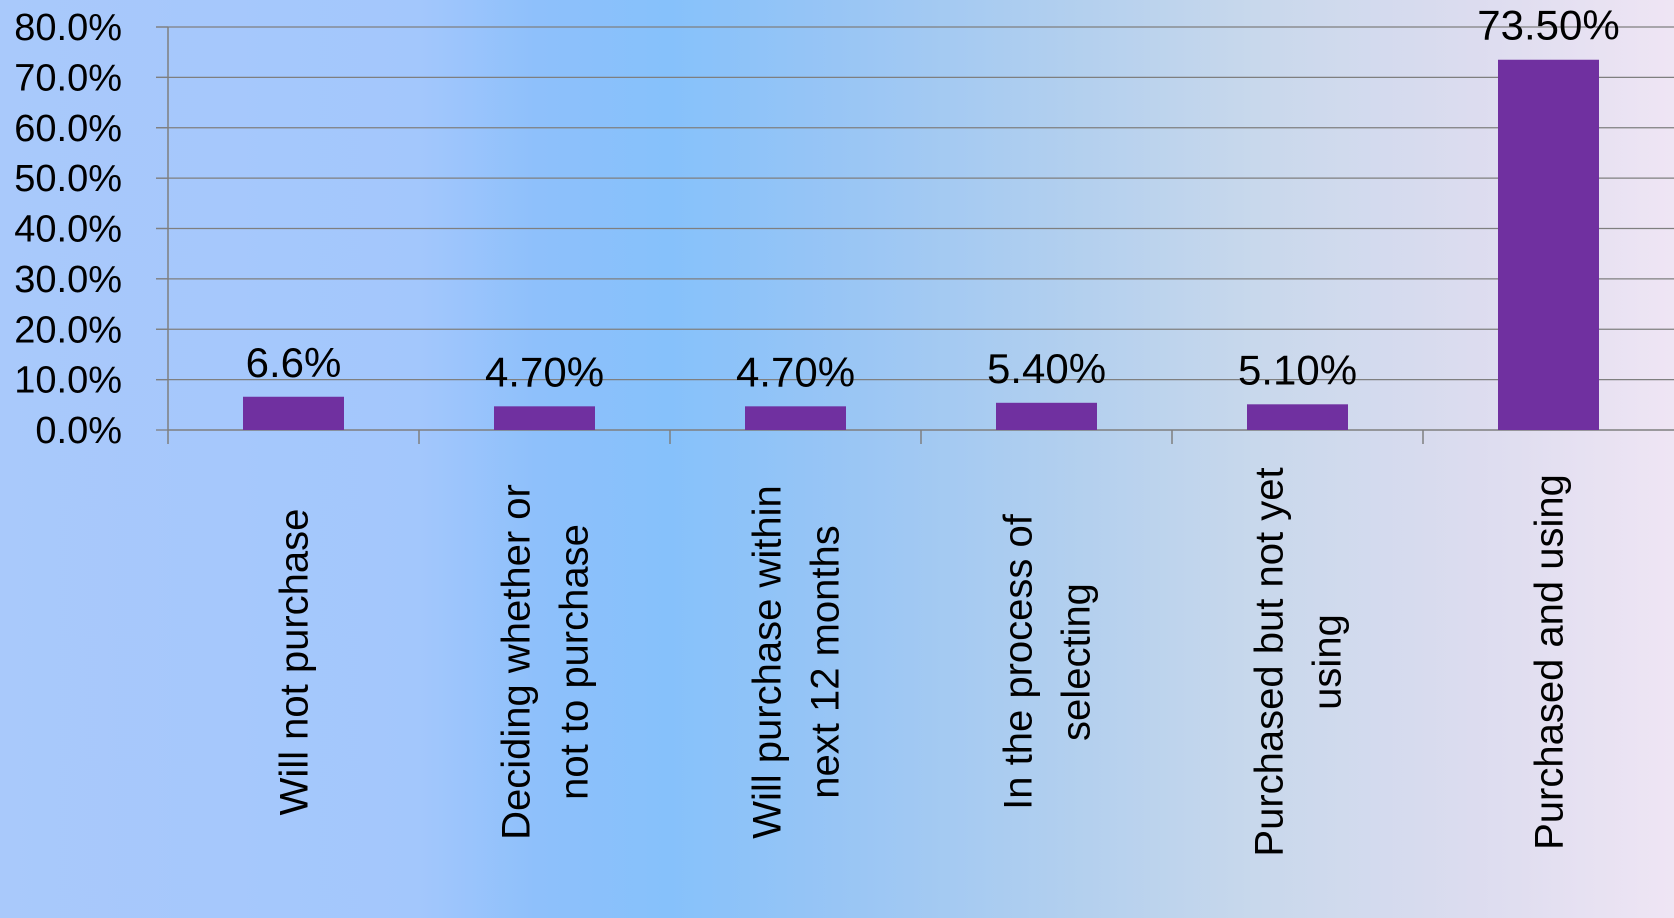 Image resolution: width=1674 pixels, height=918 pixels. I want to click on y-axis-tick-label: 50.0%, so click(68, 179).